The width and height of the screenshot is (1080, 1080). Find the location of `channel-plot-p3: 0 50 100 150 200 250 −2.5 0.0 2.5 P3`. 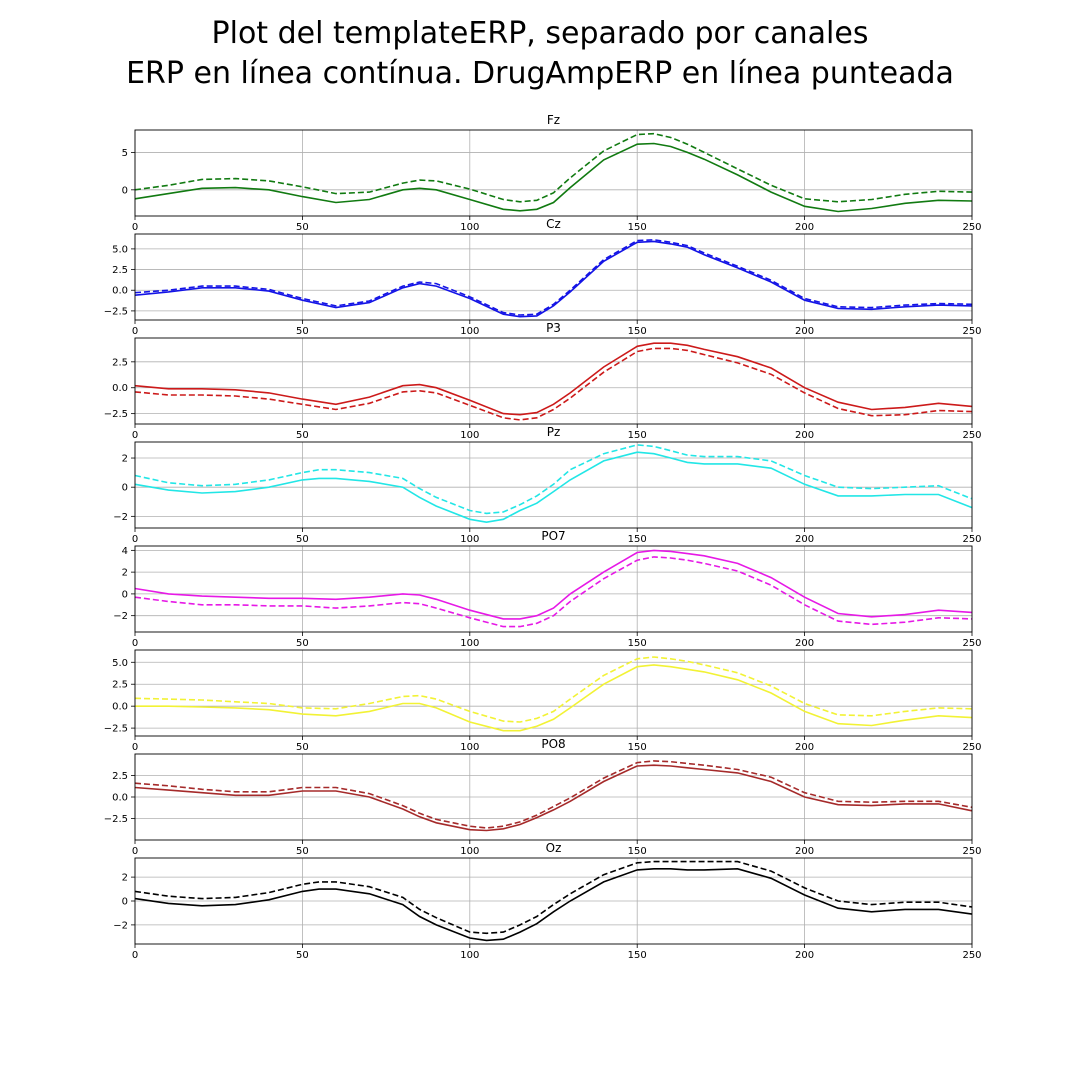

channel-plot-p3: 0 50 100 150 200 250 −2.5 0.0 2.5 P3 is located at coordinates (543, 381).